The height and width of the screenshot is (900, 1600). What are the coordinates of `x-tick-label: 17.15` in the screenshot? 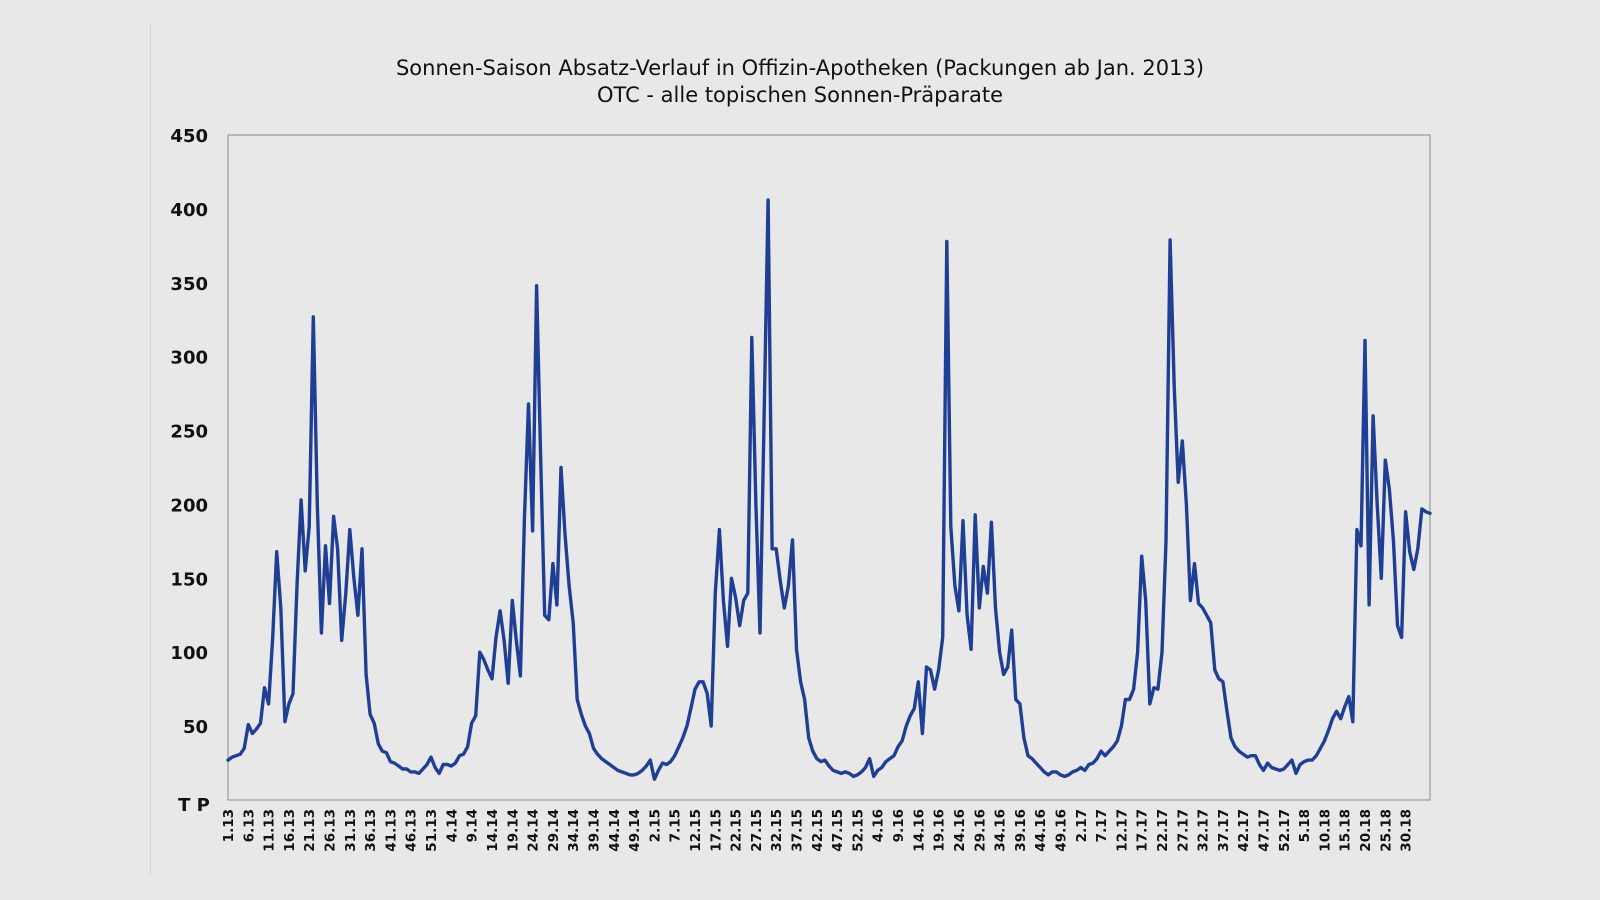 It's located at (716, 830).